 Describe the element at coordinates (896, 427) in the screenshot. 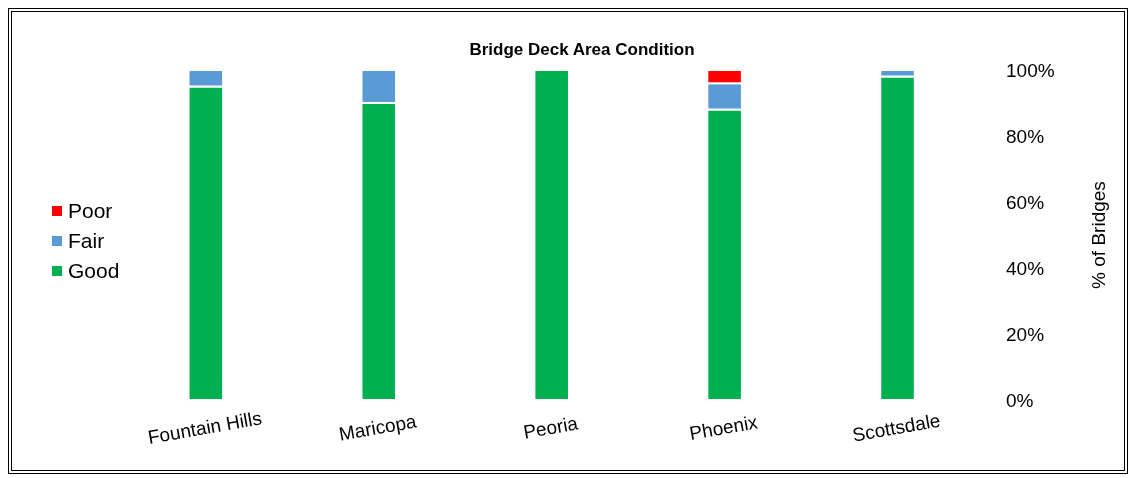

I see `x-tick-label: Scottsdale` at that location.